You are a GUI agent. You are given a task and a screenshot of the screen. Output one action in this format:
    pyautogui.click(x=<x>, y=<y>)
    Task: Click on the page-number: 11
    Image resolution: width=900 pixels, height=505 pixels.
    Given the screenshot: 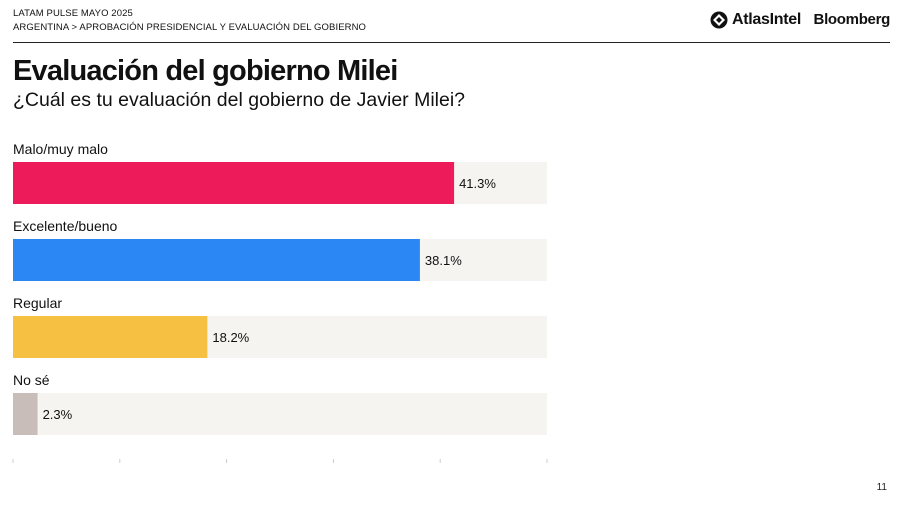 What is the action you would take?
    pyautogui.click(x=881, y=487)
    